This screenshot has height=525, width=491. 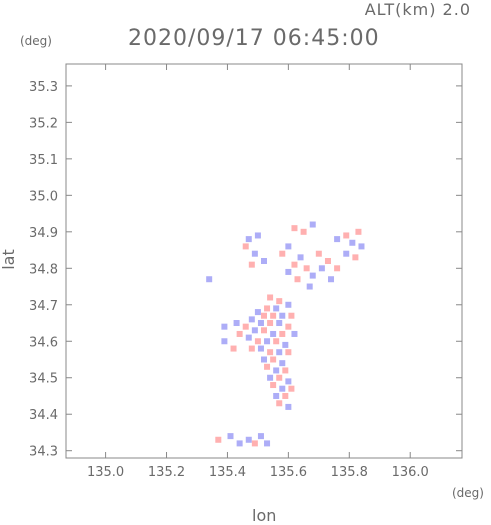 I want to click on y-tick-label: 35.0, so click(x=43, y=196).